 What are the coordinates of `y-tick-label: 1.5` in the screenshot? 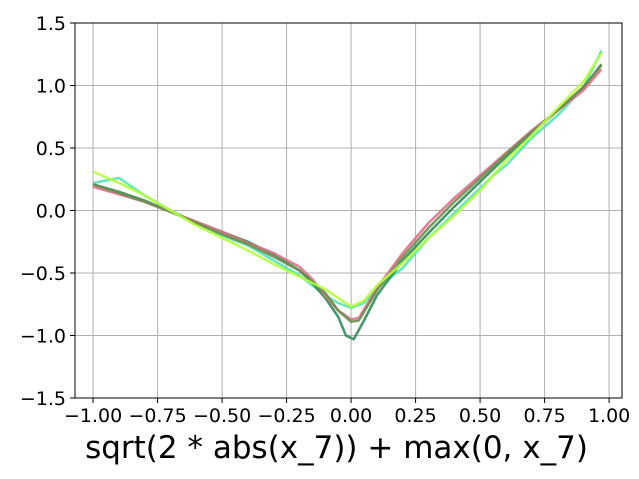 It's located at (51, 24).